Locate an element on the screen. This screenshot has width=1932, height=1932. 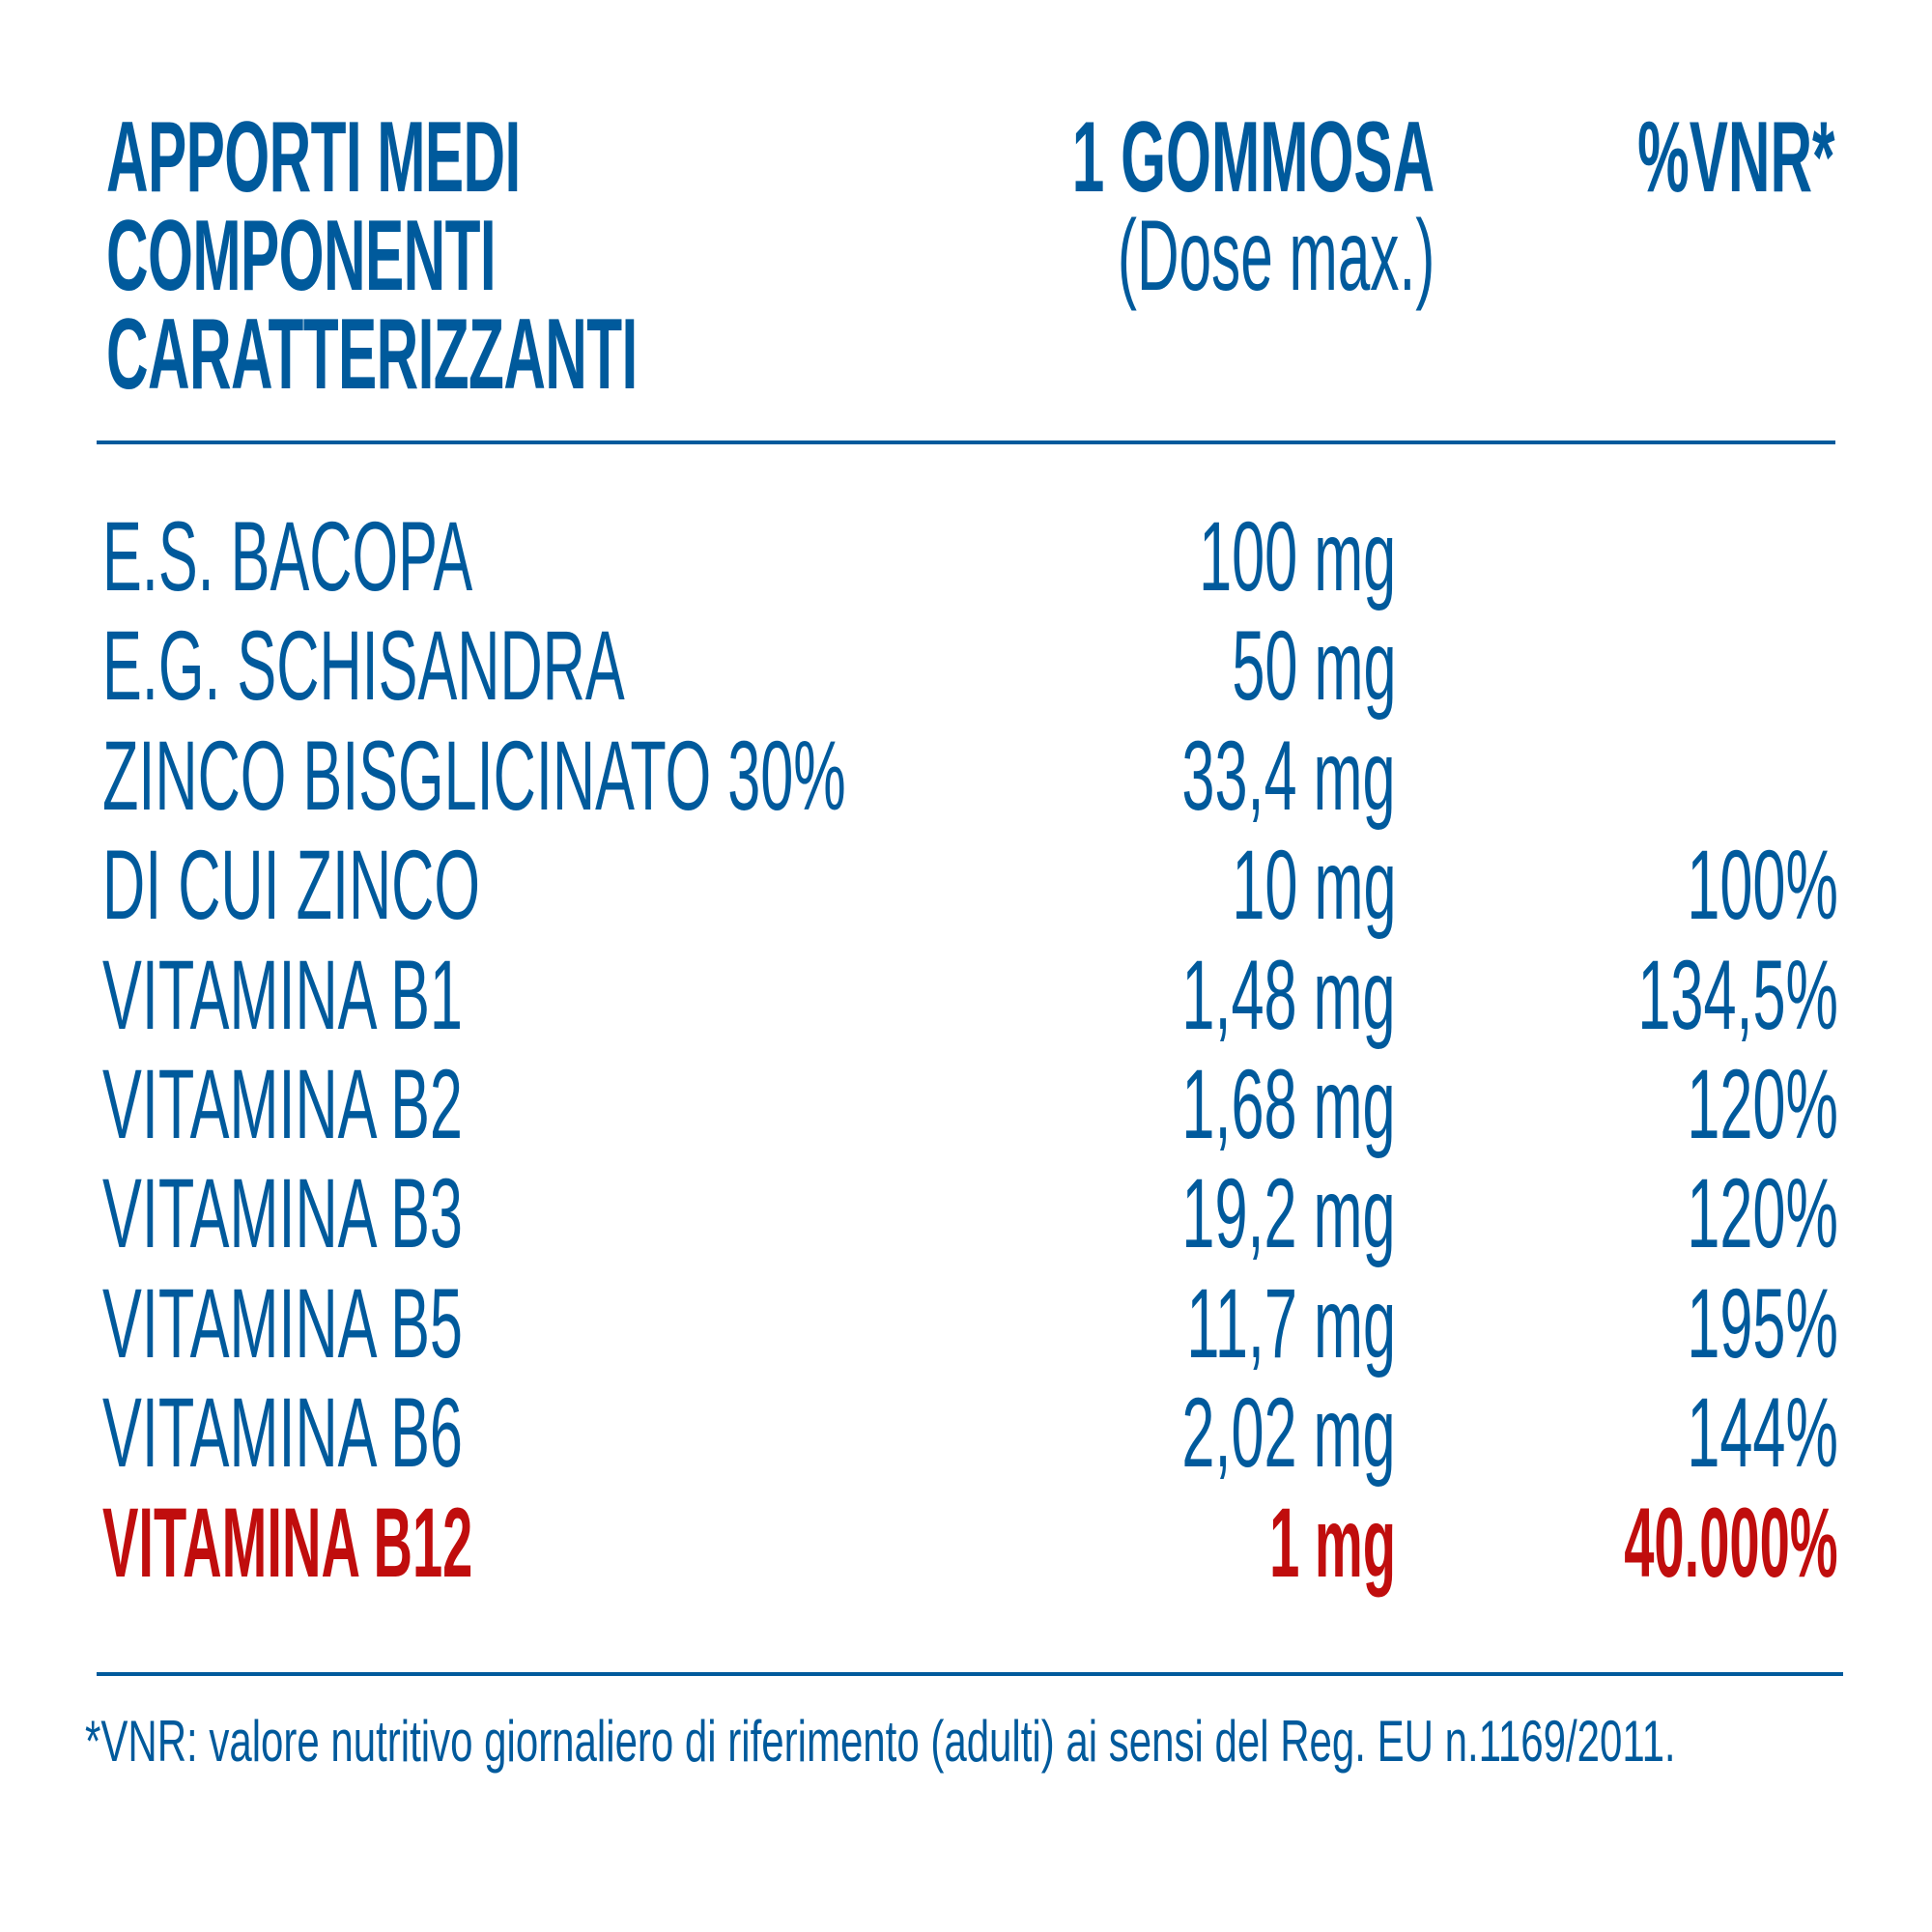
table-row: ZINCO BISGLICINATO 30% 33,4 mg is located at coordinates (966, 778).